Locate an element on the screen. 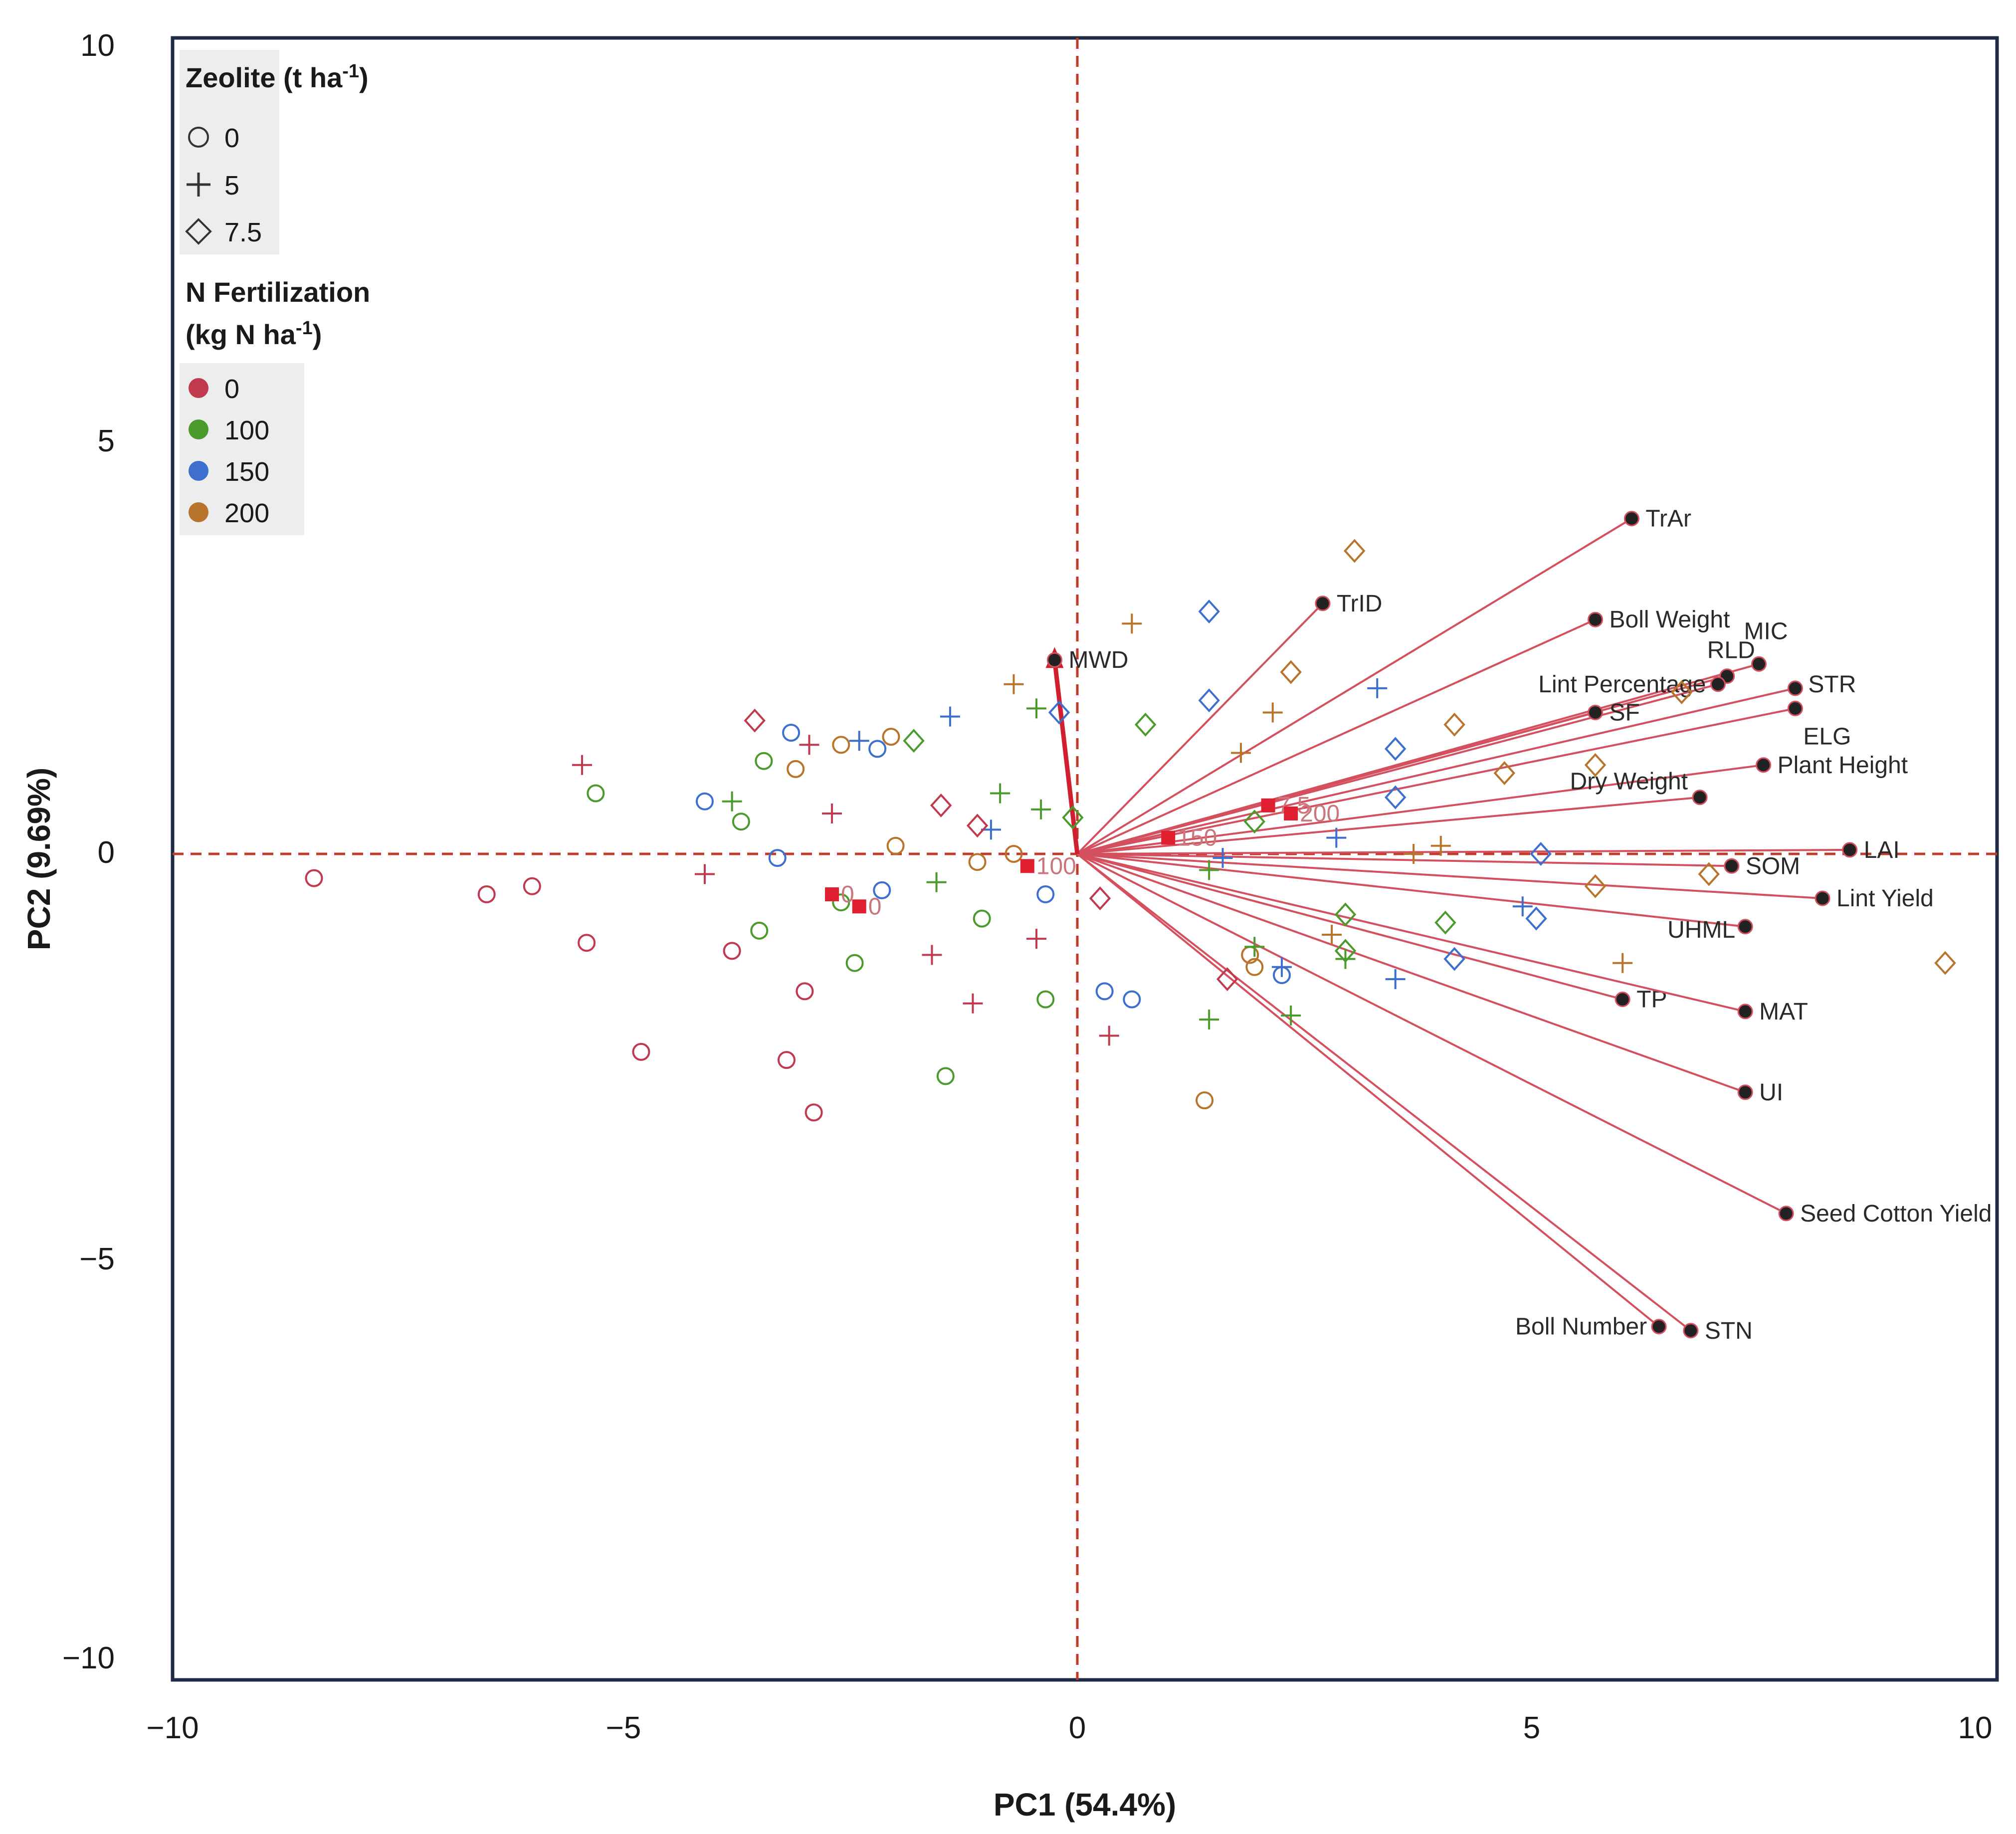  zeolite-legend-label-7-5: 7.5 is located at coordinates (243, 232).